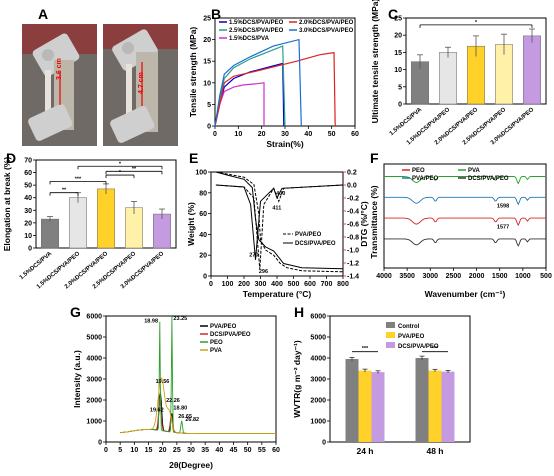  Describe the element at coordinates (28, 198) in the screenshot. I see `chart-d-y-tick-label: 40` at that location.